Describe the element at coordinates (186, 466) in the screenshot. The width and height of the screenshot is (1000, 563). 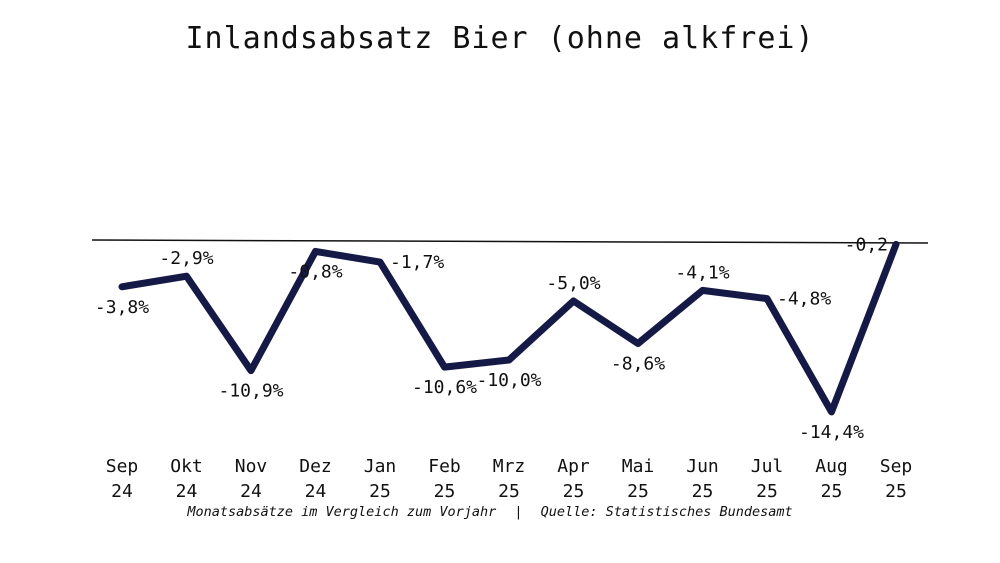
I see `x-tick-month: Okt` at that location.